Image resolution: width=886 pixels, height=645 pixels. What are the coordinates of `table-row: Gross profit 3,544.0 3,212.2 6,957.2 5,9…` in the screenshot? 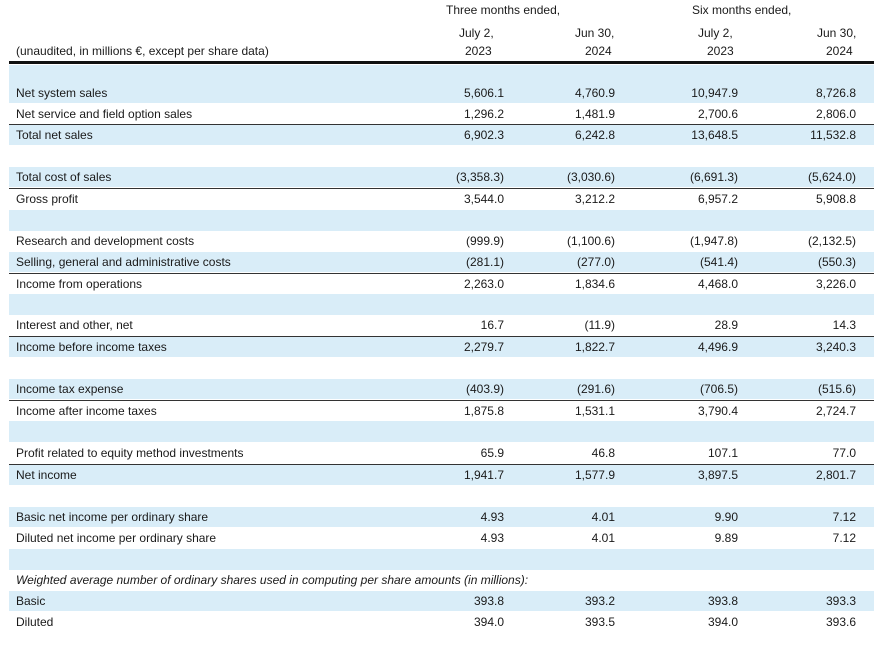 It's located at (441, 198).